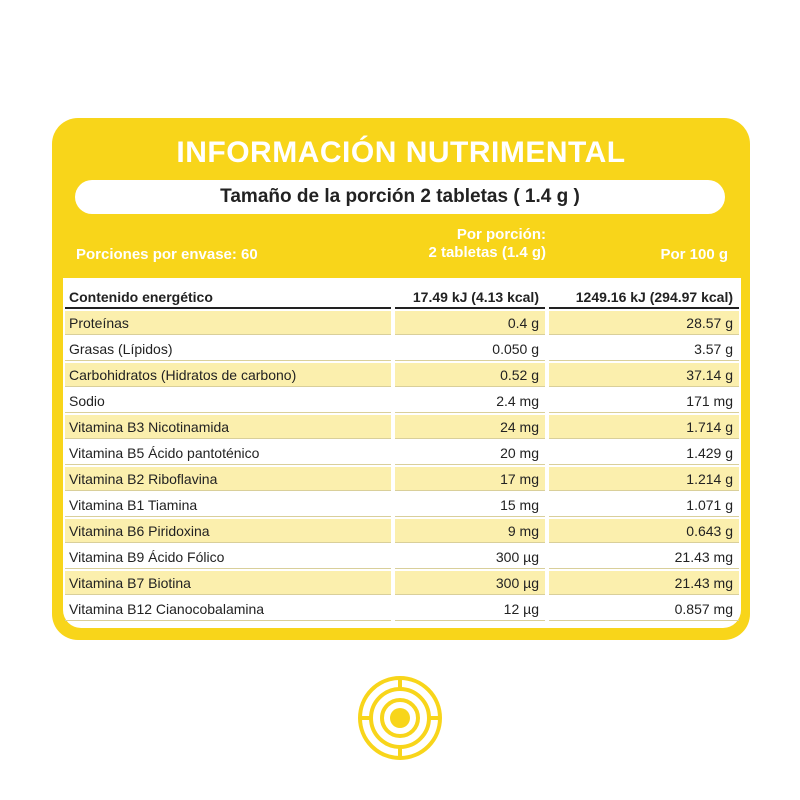  Describe the element at coordinates (228, 375) in the screenshot. I see `table-cell: Carbohidratos (Hidratos de carbono)` at that location.